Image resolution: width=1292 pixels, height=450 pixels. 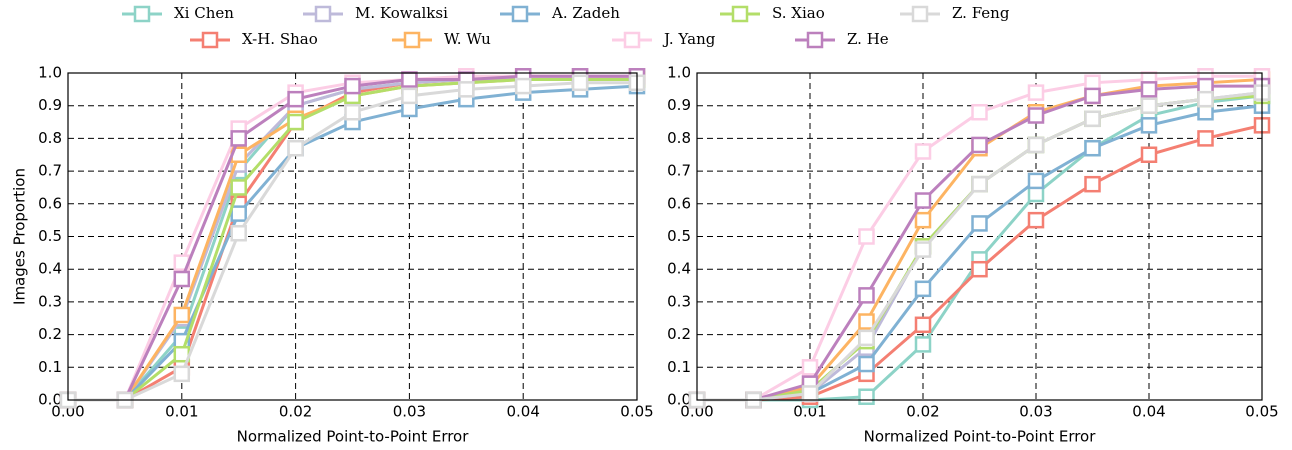 What do you see at coordinates (981, 13) in the screenshot?
I see `legend-label: Z. Feng` at bounding box center [981, 13].